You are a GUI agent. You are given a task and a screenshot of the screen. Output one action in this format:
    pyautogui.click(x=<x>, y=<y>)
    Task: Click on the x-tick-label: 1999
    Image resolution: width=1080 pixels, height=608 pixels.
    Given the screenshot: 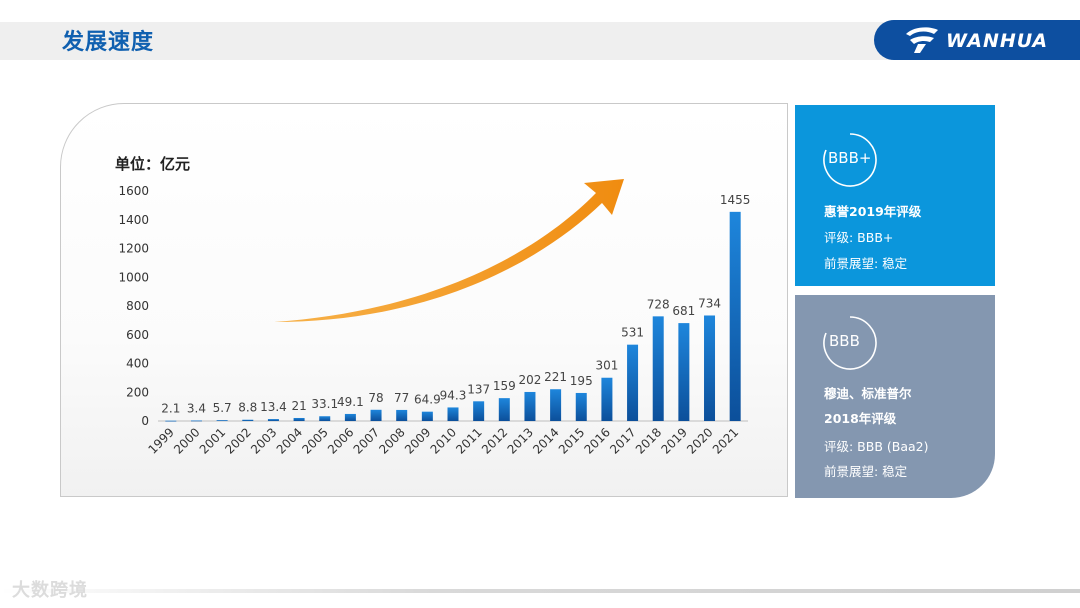 What is the action you would take?
    pyautogui.click(x=160, y=440)
    